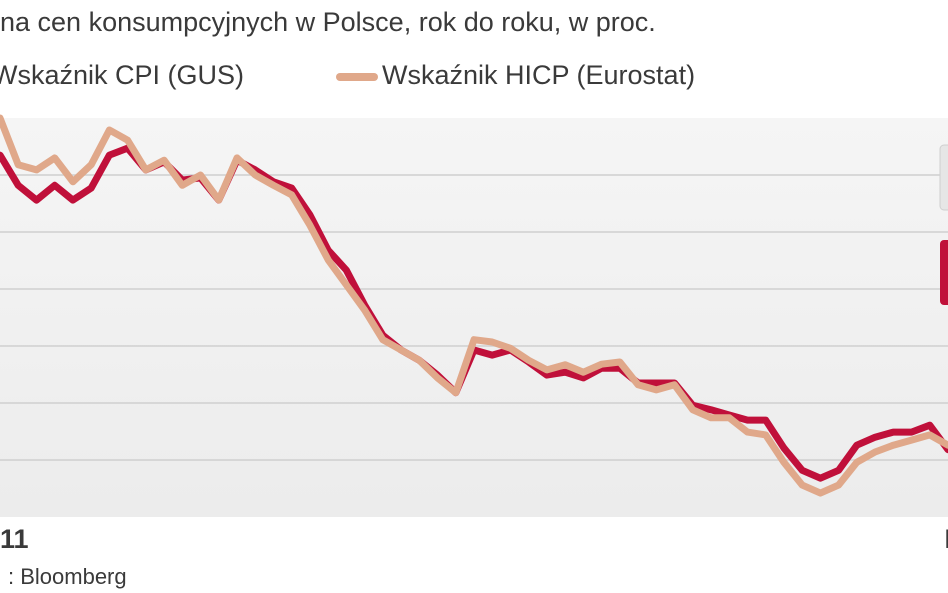 The image size is (948, 593). Describe the element at coordinates (122, 75) in the screenshot. I see `legend-label: Wskaźnik CPI (GUS)` at that location.